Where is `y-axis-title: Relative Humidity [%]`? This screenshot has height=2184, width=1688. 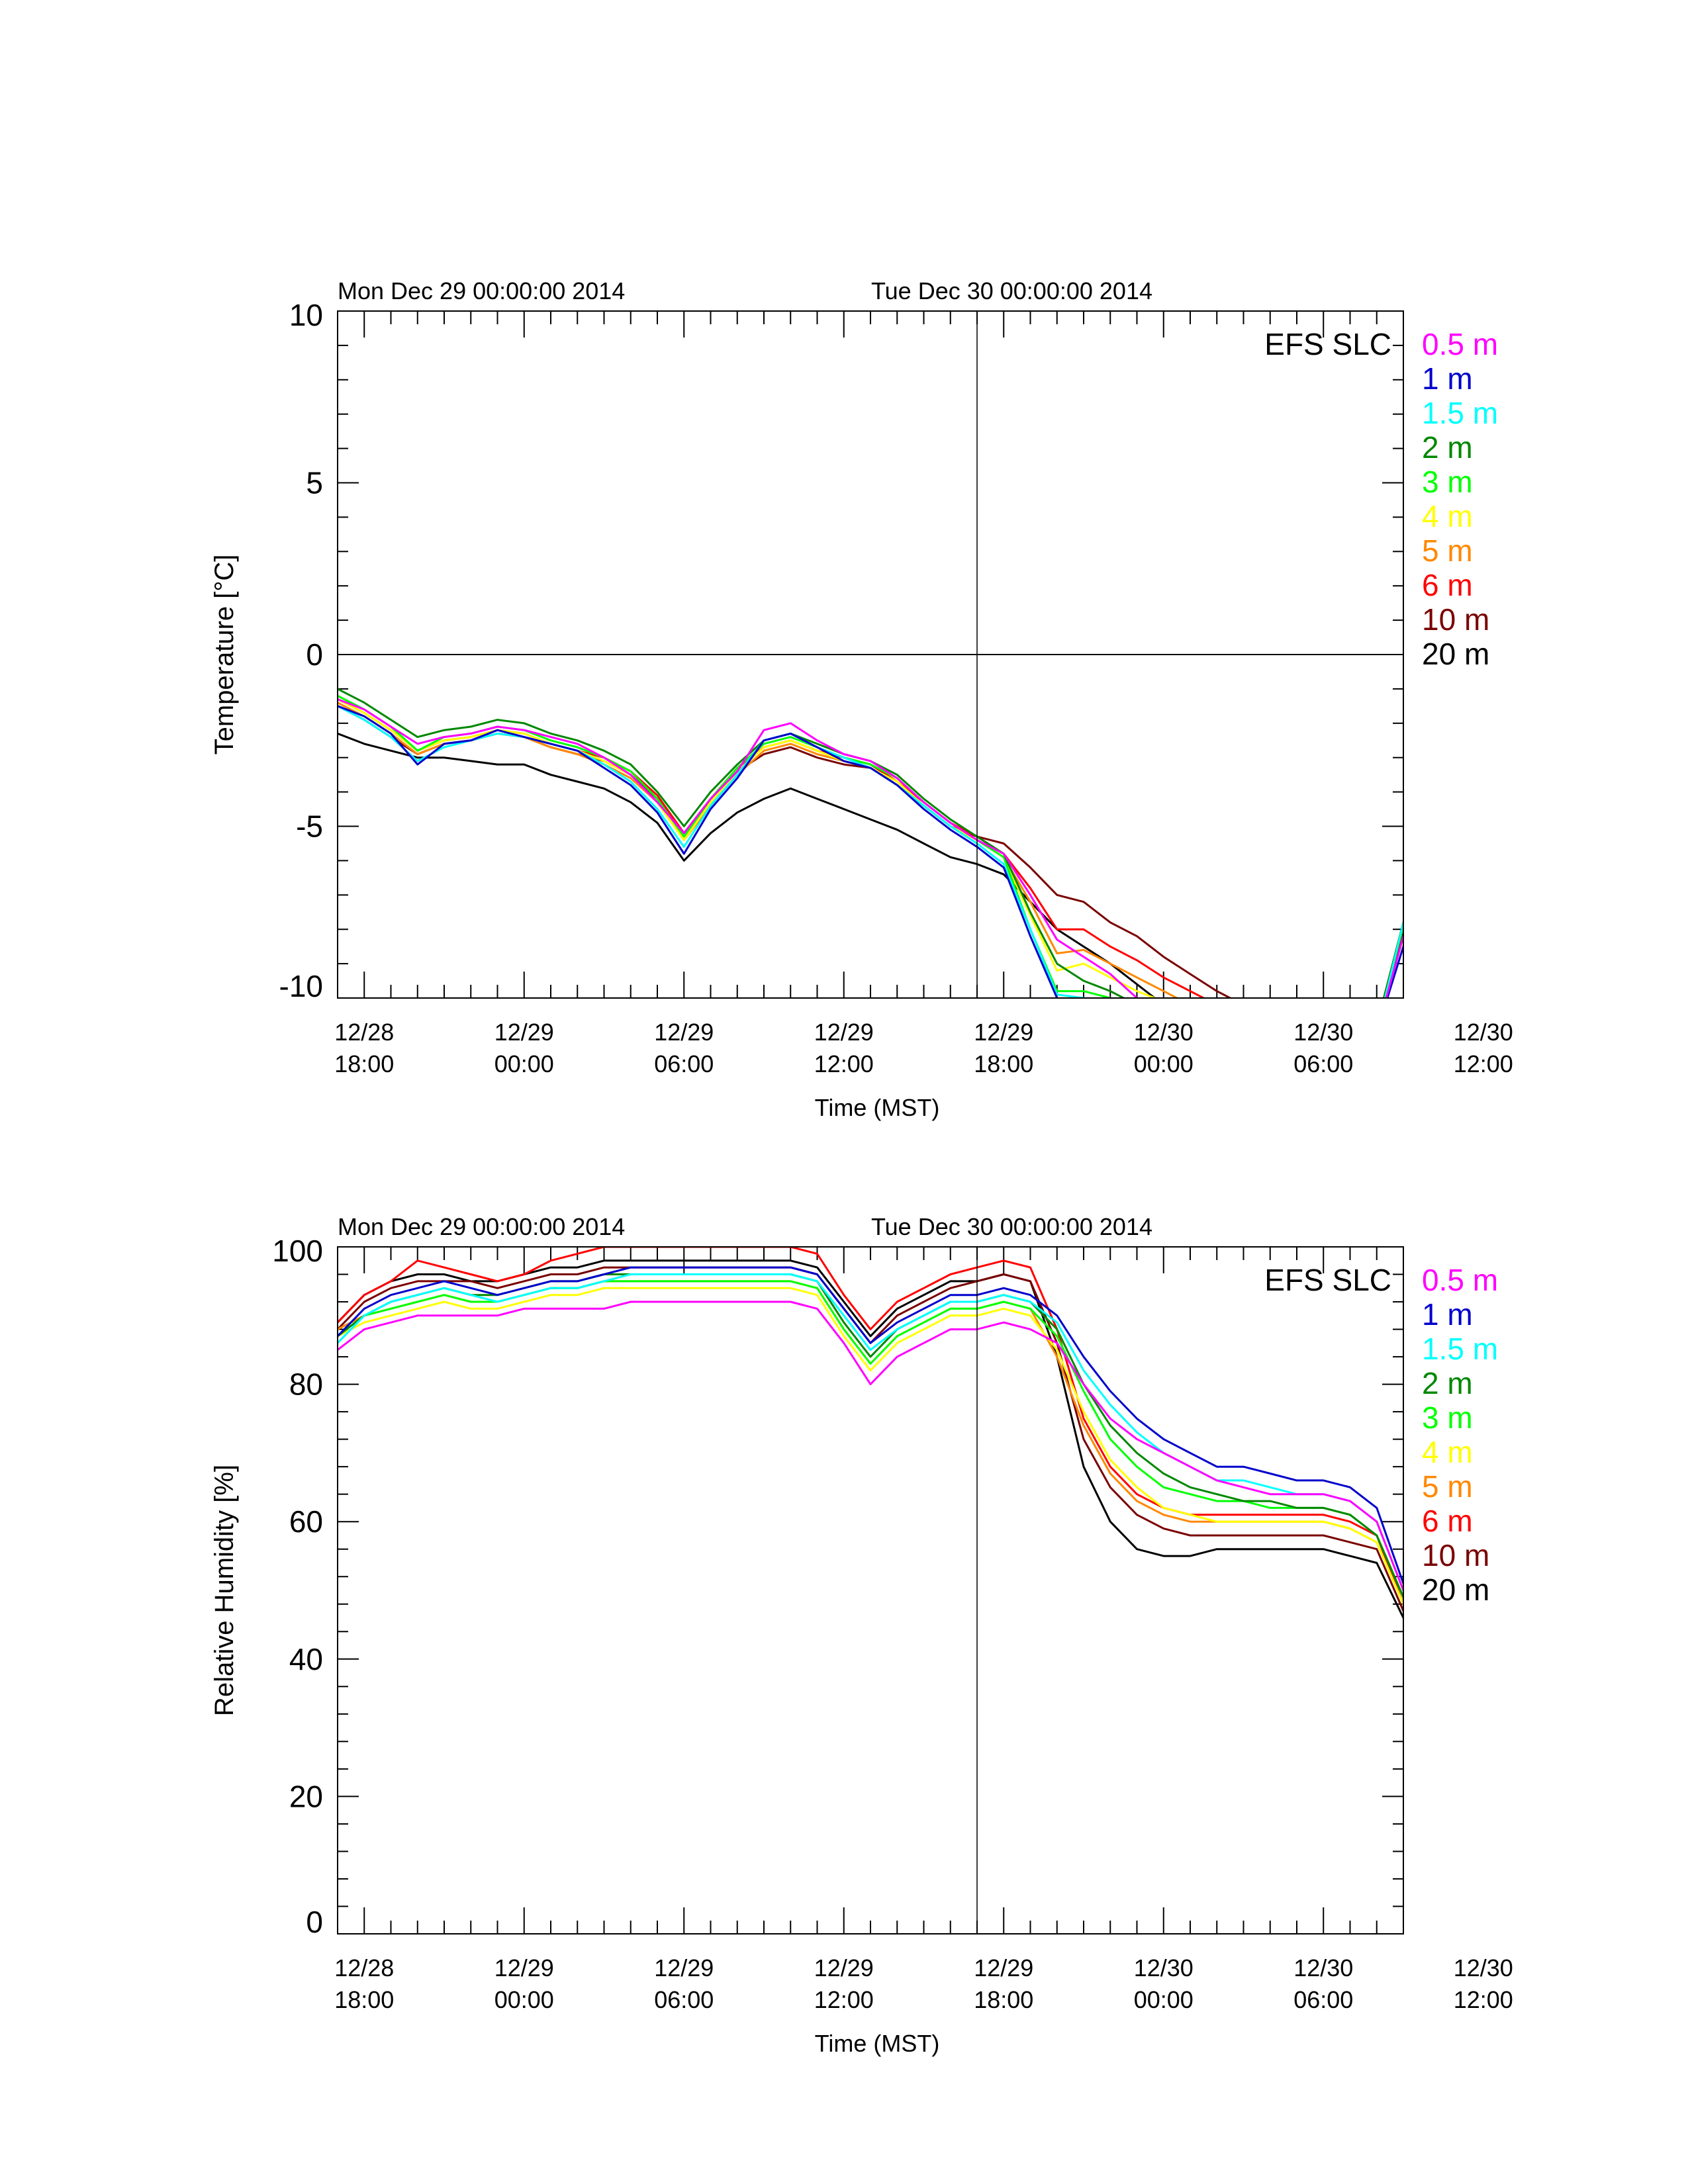
y-axis-title: Relative Humidity [%] is located at coordinates (224, 1590).